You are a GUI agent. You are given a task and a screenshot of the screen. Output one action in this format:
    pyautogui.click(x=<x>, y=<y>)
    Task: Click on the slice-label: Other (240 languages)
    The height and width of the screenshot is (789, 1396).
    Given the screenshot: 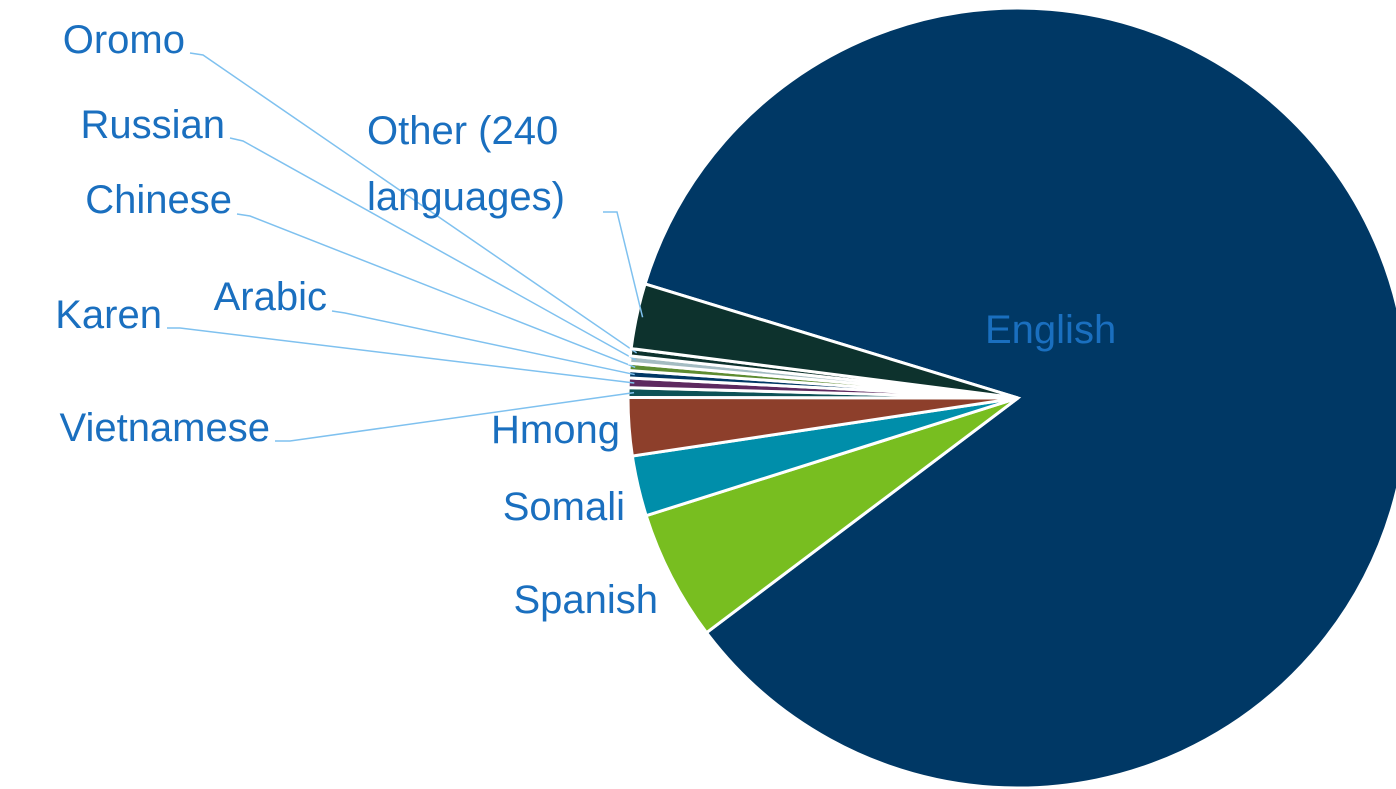 What is the action you would take?
    pyautogui.click(x=466, y=164)
    